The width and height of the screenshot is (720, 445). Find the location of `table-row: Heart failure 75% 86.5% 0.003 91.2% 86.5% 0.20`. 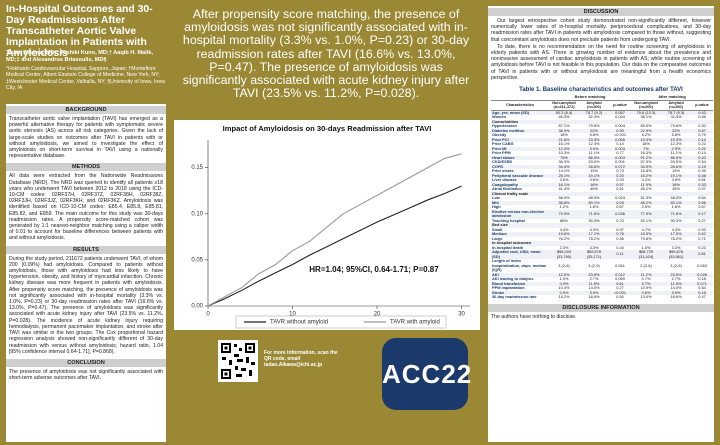

table-row: Heart failure 75% 86.5% 0.003 91.2% 86.5% 0.20 is located at coordinates (602, 157).